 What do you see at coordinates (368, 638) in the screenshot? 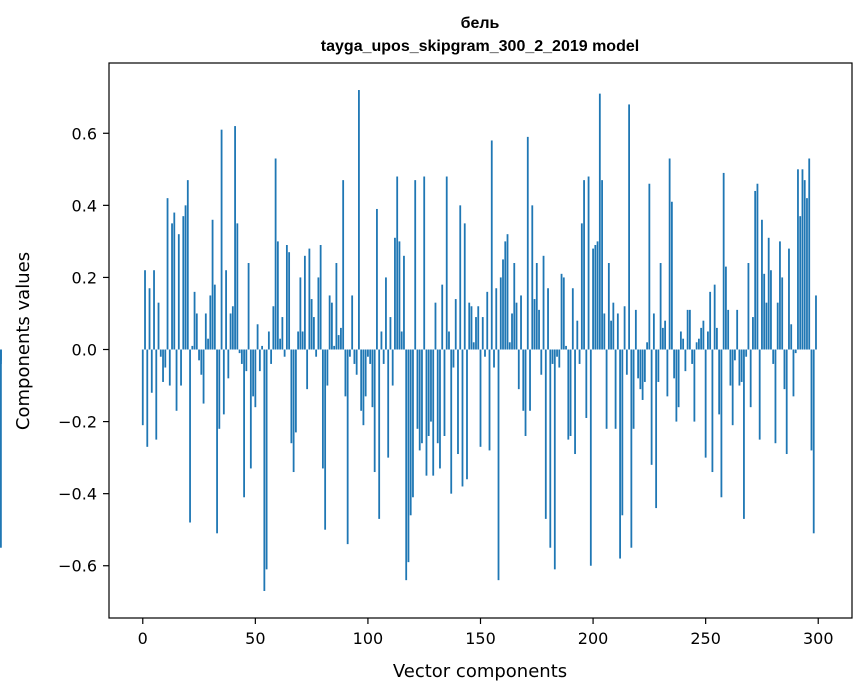
I see `x-tick-label: 100` at bounding box center [368, 638].